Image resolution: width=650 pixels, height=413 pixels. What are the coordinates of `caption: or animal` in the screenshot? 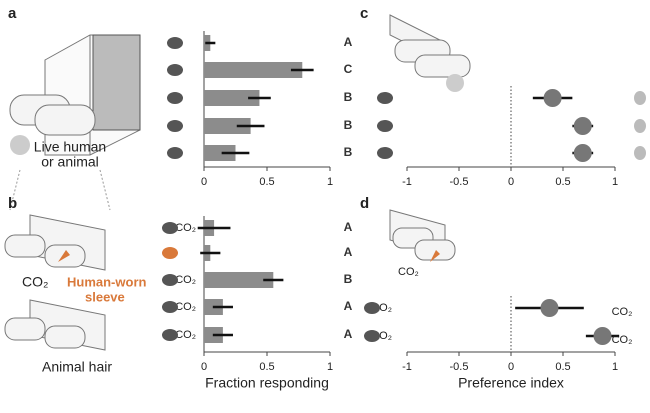 It's located at (70, 162).